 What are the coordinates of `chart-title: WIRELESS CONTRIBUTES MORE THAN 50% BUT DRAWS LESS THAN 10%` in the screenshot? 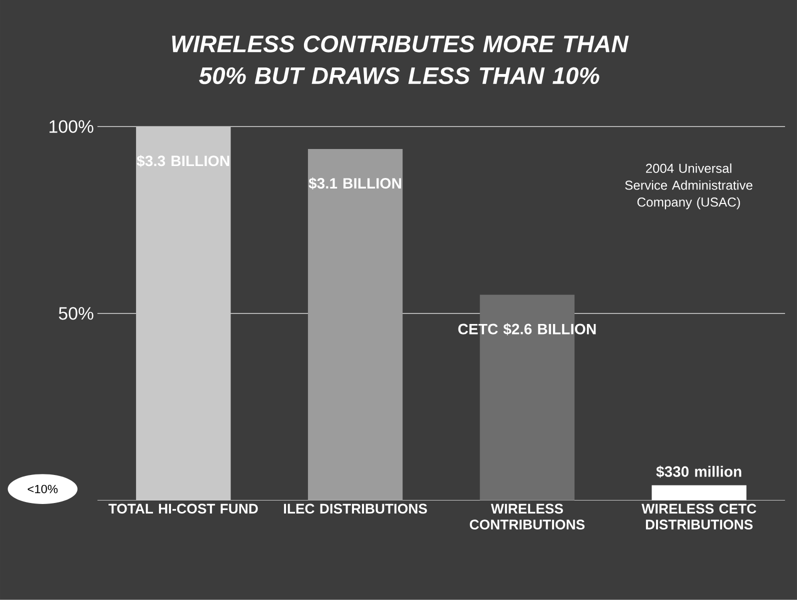 It's located at (400, 60).